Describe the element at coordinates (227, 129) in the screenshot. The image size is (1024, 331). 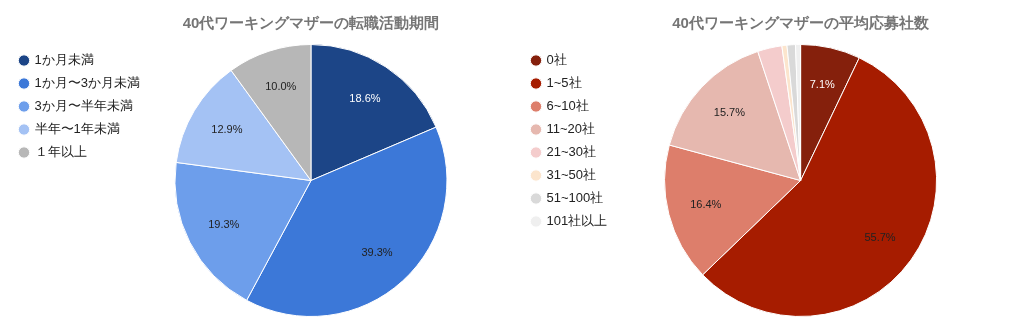
I see `data-label: 12.9%` at that location.